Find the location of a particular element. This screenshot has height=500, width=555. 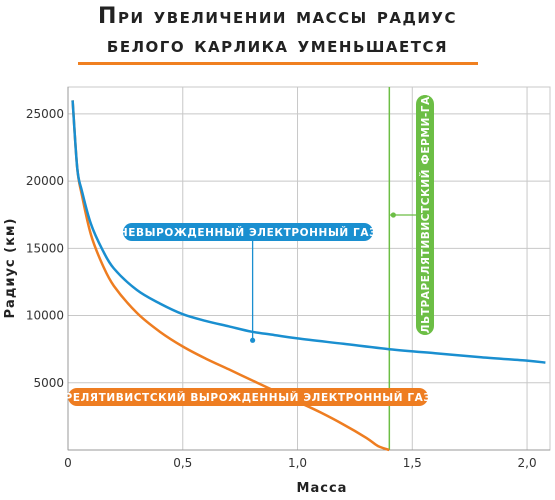

label-ultrarelativistic-fermi-gas-text: УЛЬТРАРЕЛЯТИВИСТСКИЙ ФЕРМИ-ГАЗ is located at coordinates (425, 215).